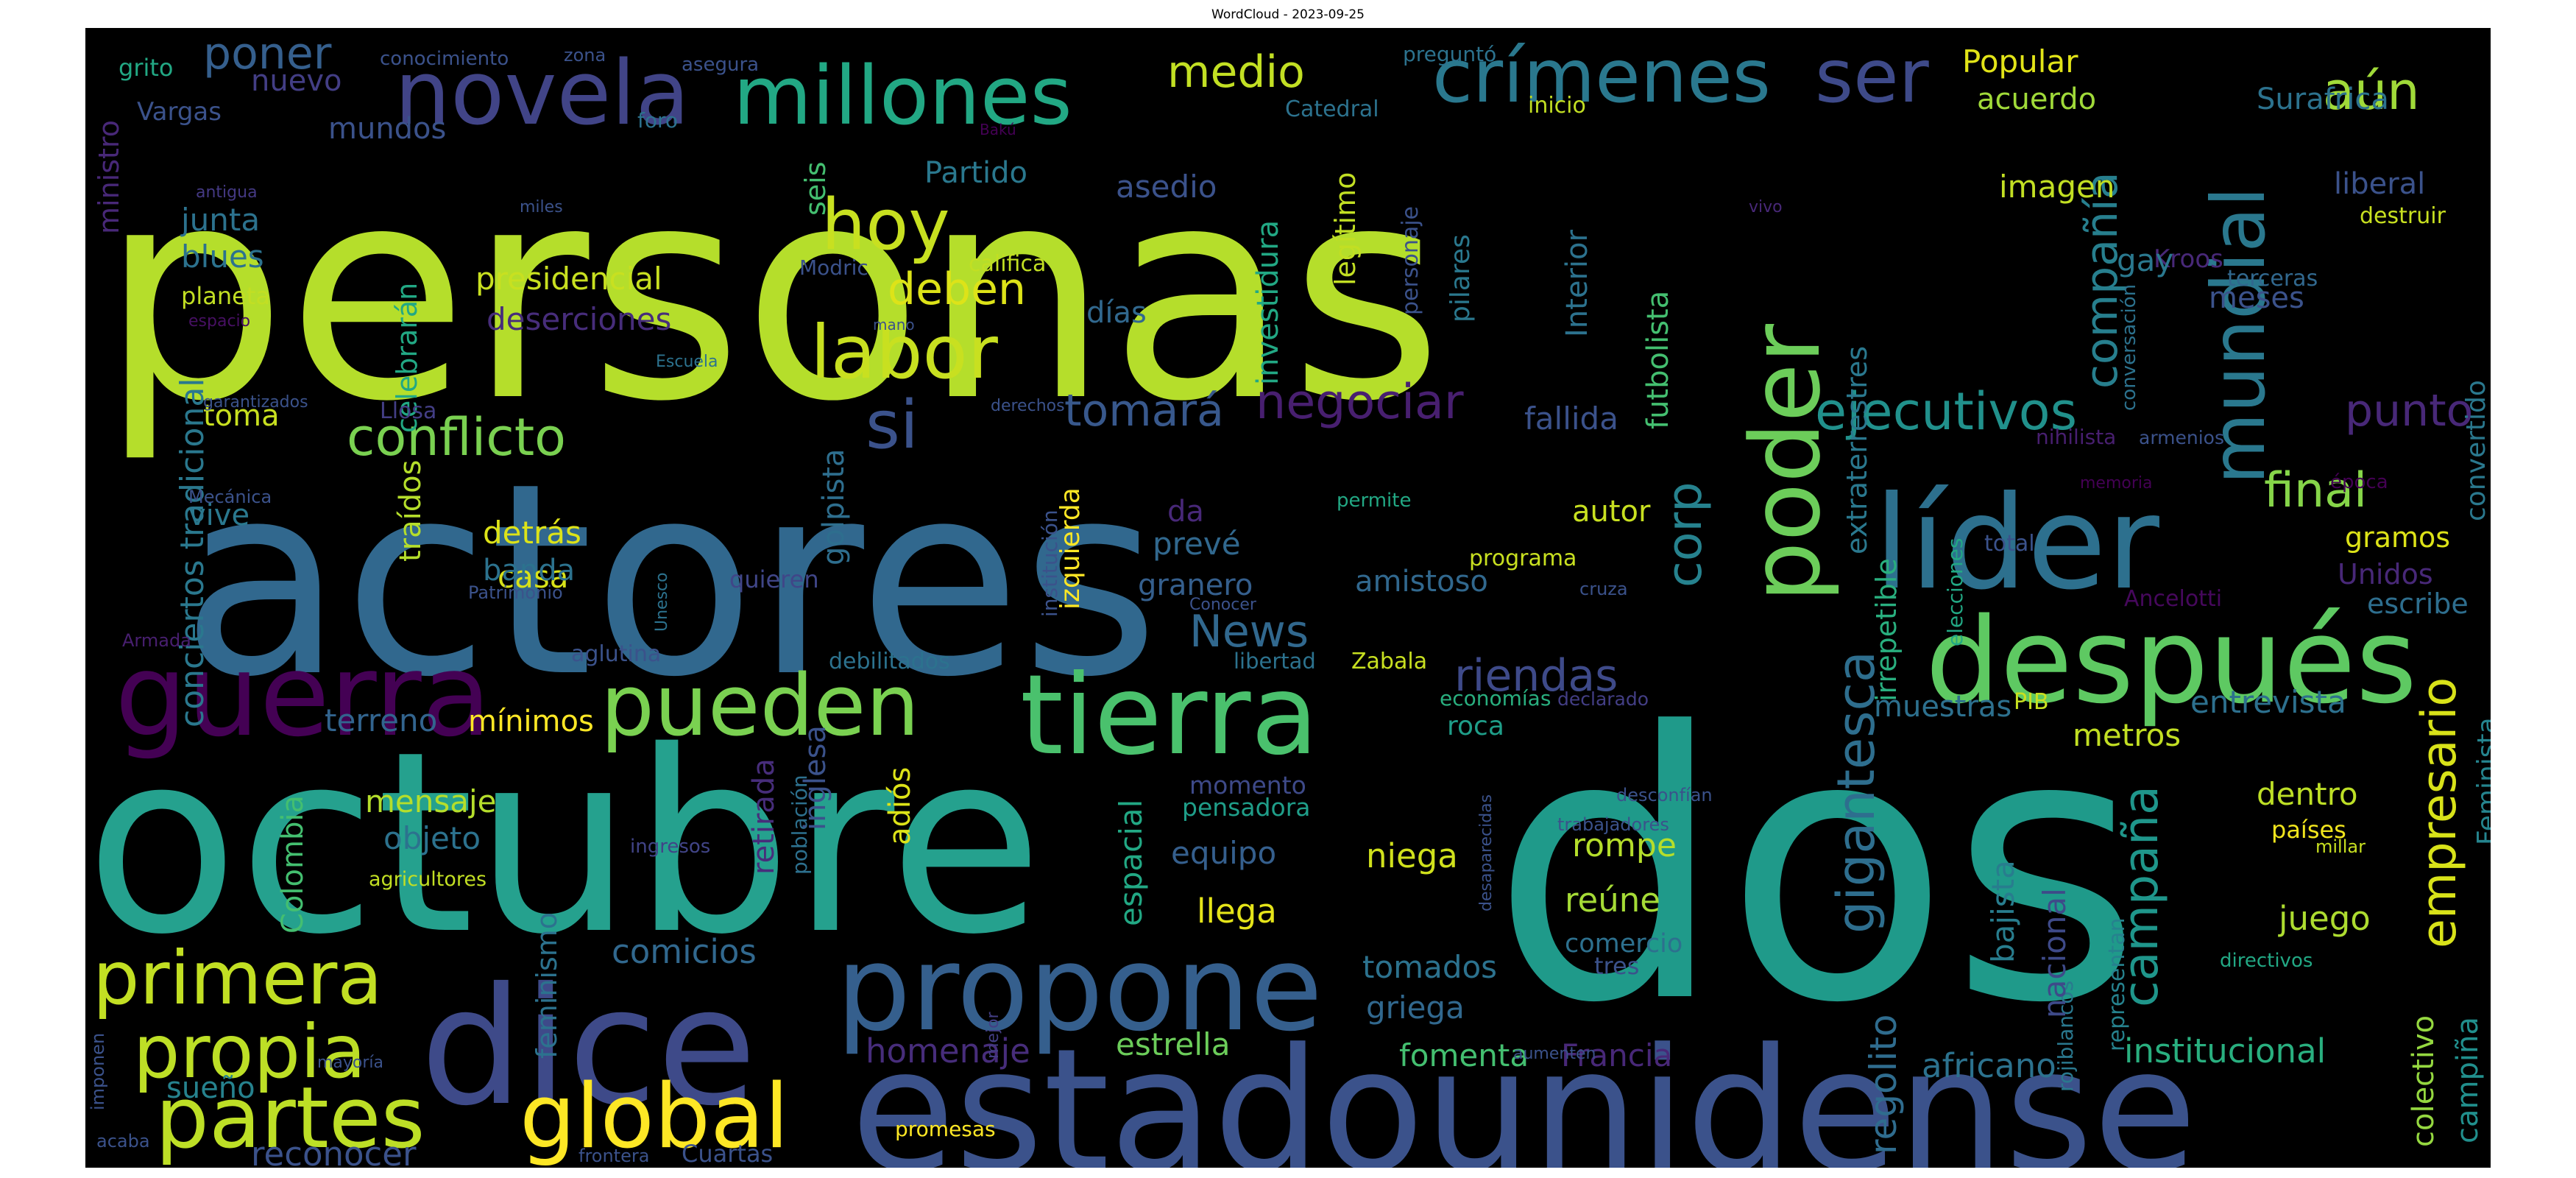 The image size is (2576, 1178). I want to click on word-preguntó: preguntó, so click(1449, 54).